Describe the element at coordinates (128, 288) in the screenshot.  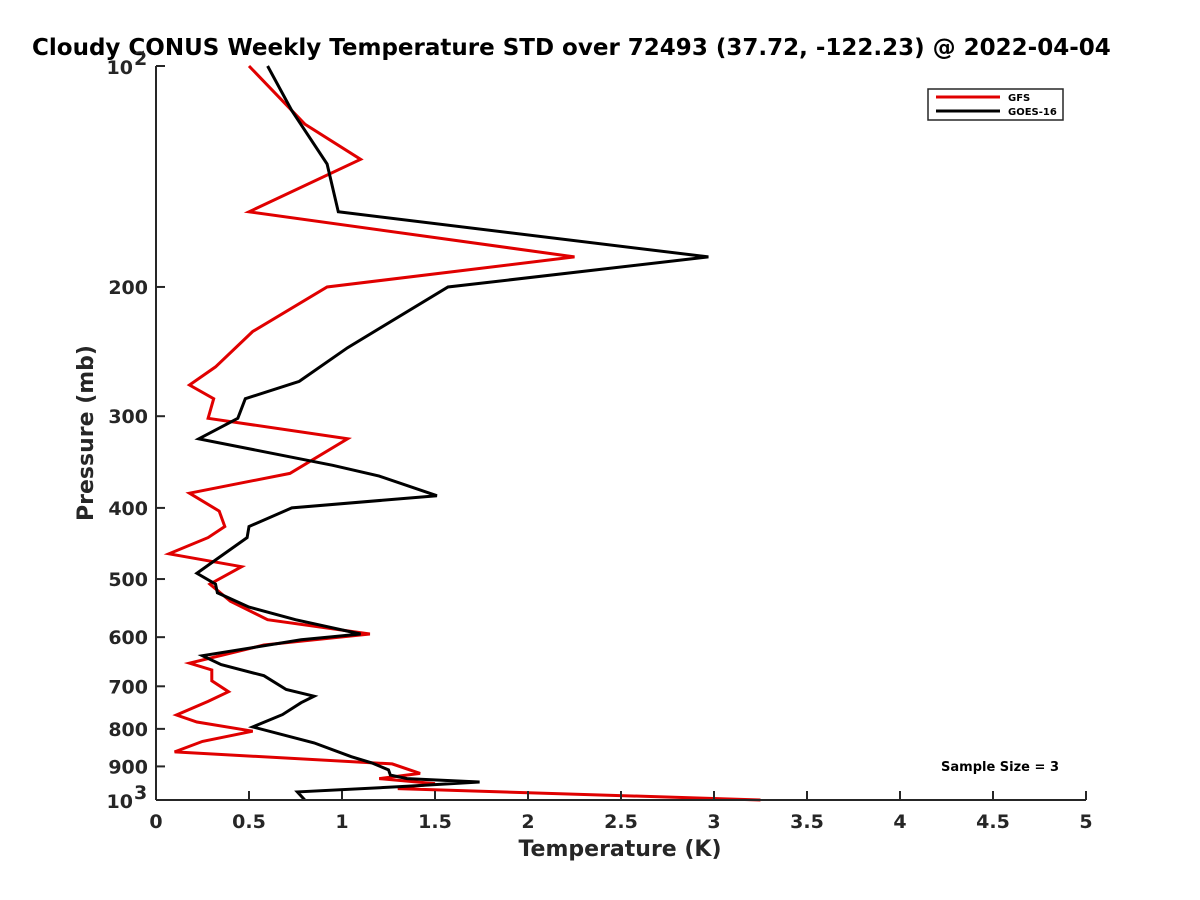
I see `y-tick-label: 200` at that location.